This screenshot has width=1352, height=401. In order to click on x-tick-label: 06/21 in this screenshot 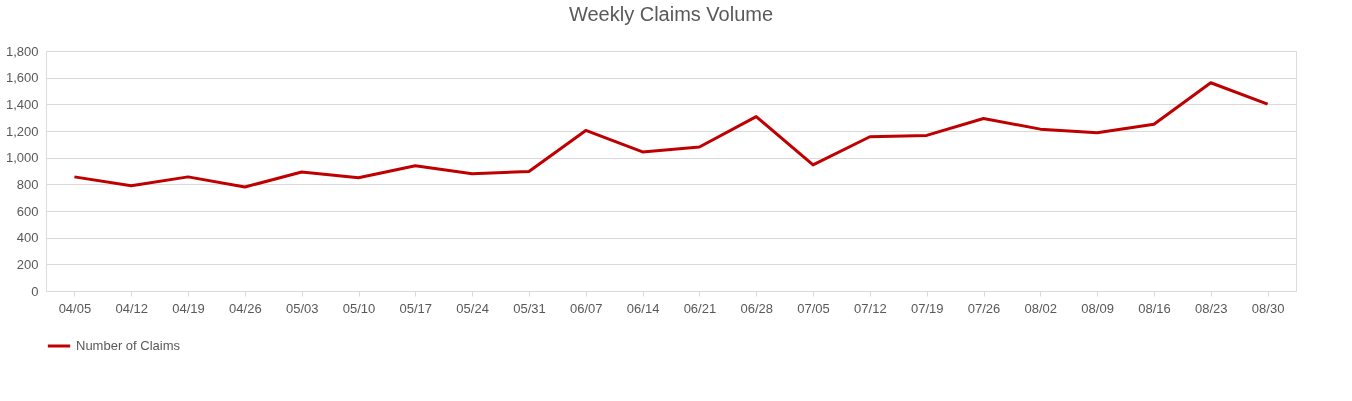, I will do `click(700, 308)`.